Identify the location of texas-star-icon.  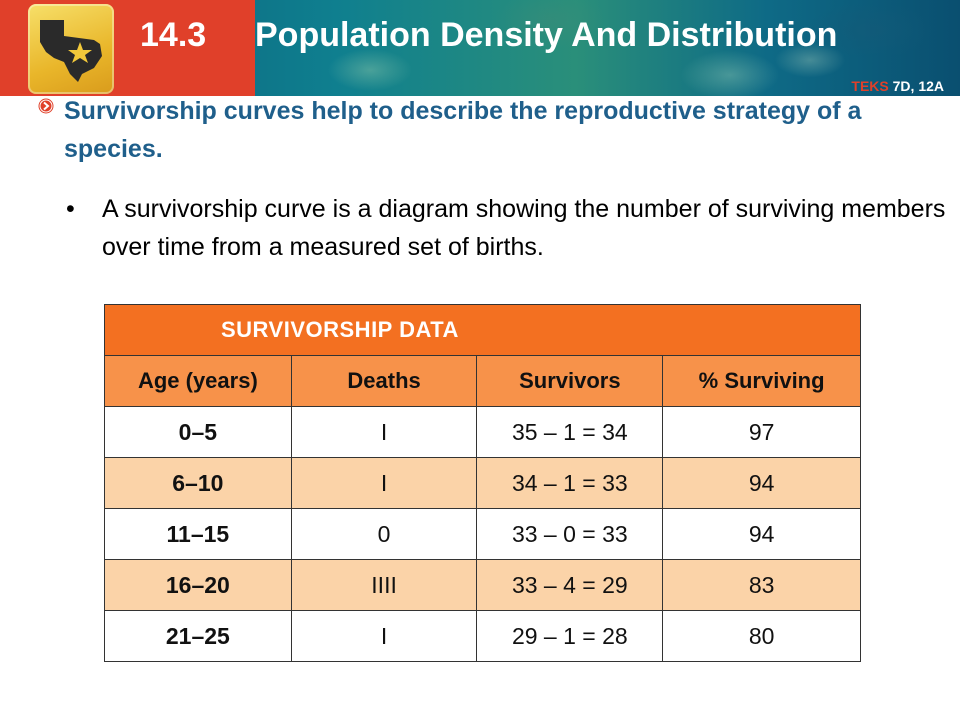
(71, 49).